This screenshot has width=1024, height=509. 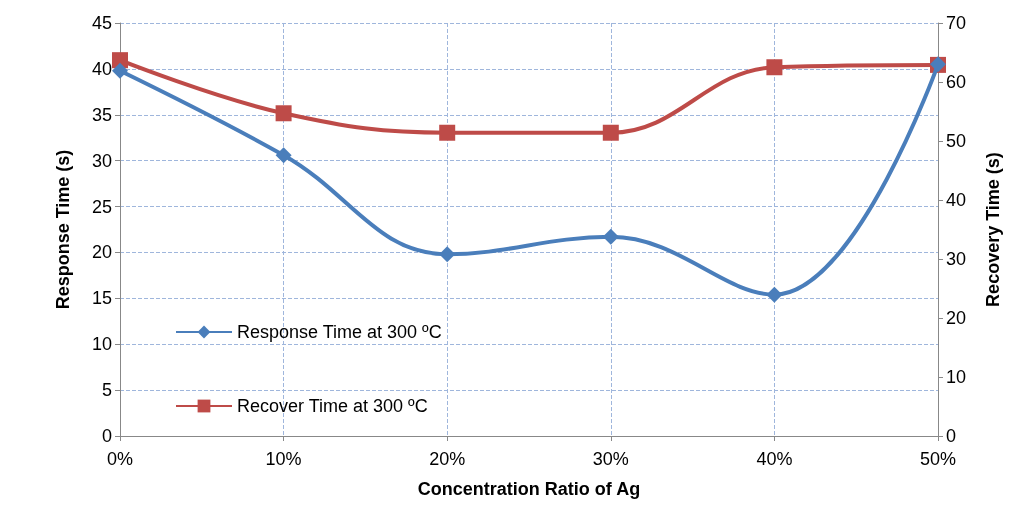 I want to click on x-tick-label: 0%, so click(x=120, y=459).